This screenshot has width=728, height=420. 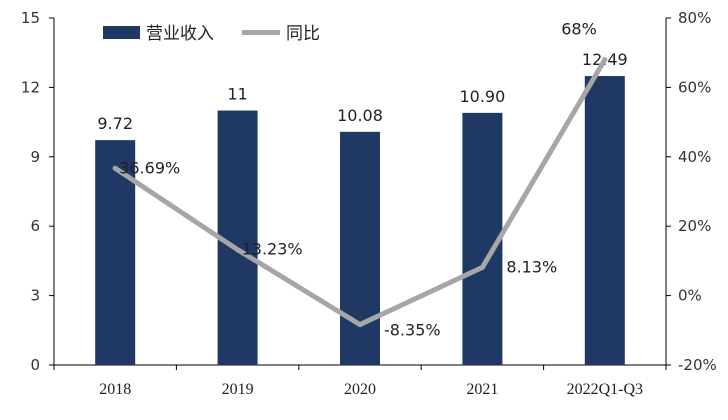 I want to click on left-tick-label: 6, so click(x=35, y=226).